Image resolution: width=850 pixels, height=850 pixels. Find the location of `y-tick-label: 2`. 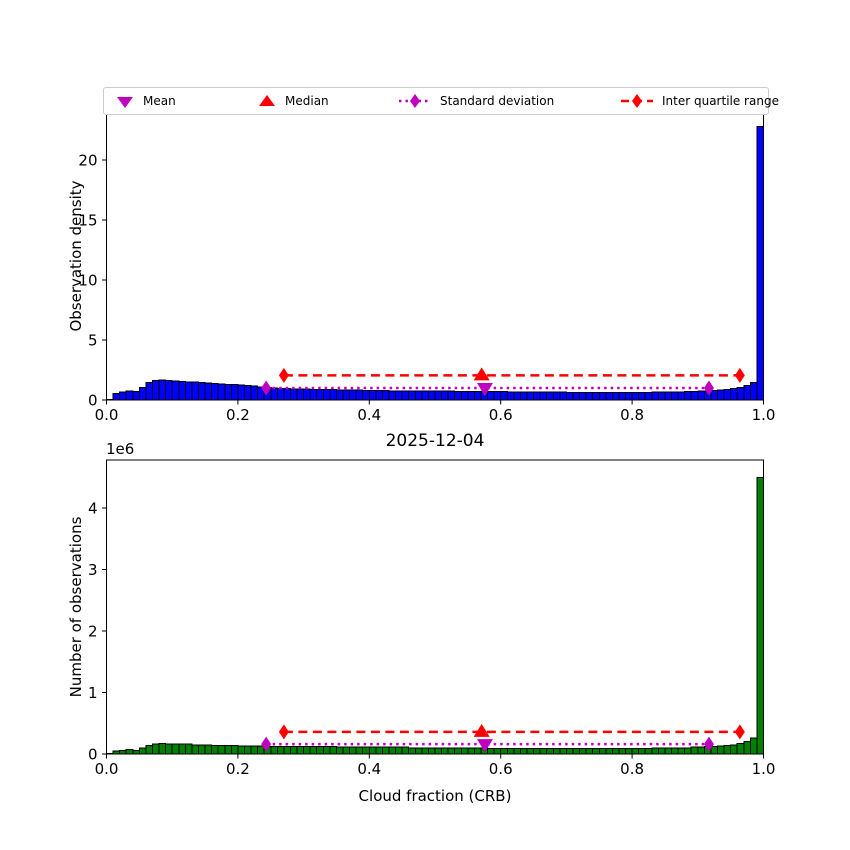

y-tick-label: 2 is located at coordinates (93, 631).